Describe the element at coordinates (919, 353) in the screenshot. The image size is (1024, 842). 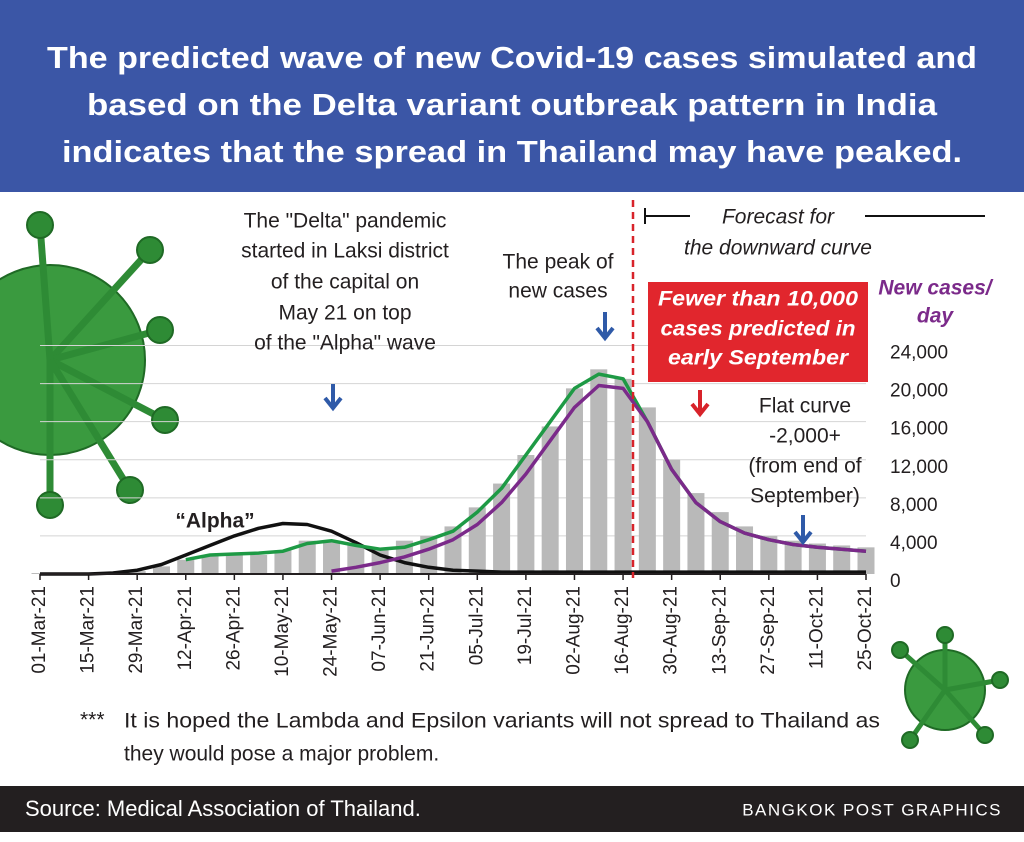
I see `y-tick-label: 24,000` at that location.